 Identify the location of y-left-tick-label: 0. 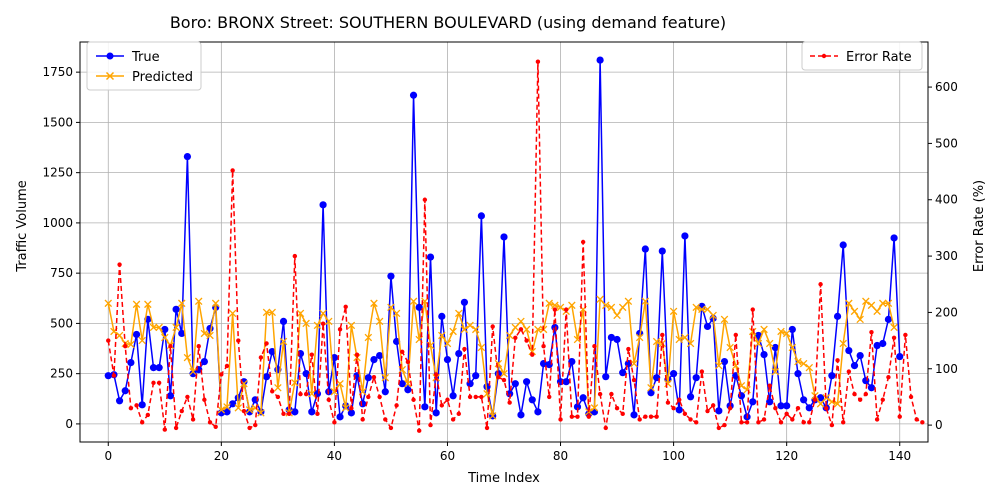
(69, 424).